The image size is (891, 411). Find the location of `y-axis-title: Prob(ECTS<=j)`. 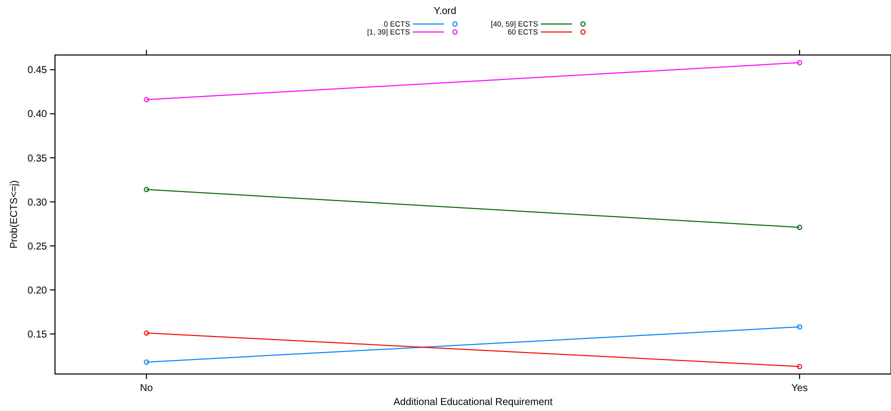

y-axis-title: Prob(ECTS<=j) is located at coordinates (14, 214).